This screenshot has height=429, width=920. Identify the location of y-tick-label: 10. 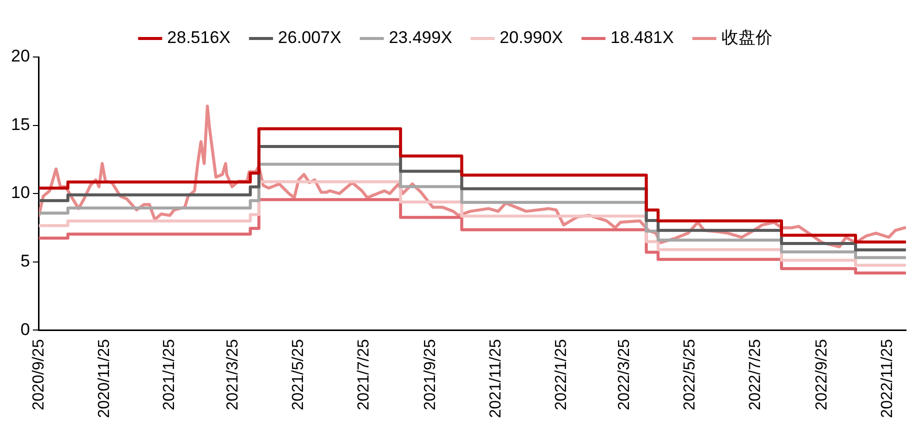
(20, 192).